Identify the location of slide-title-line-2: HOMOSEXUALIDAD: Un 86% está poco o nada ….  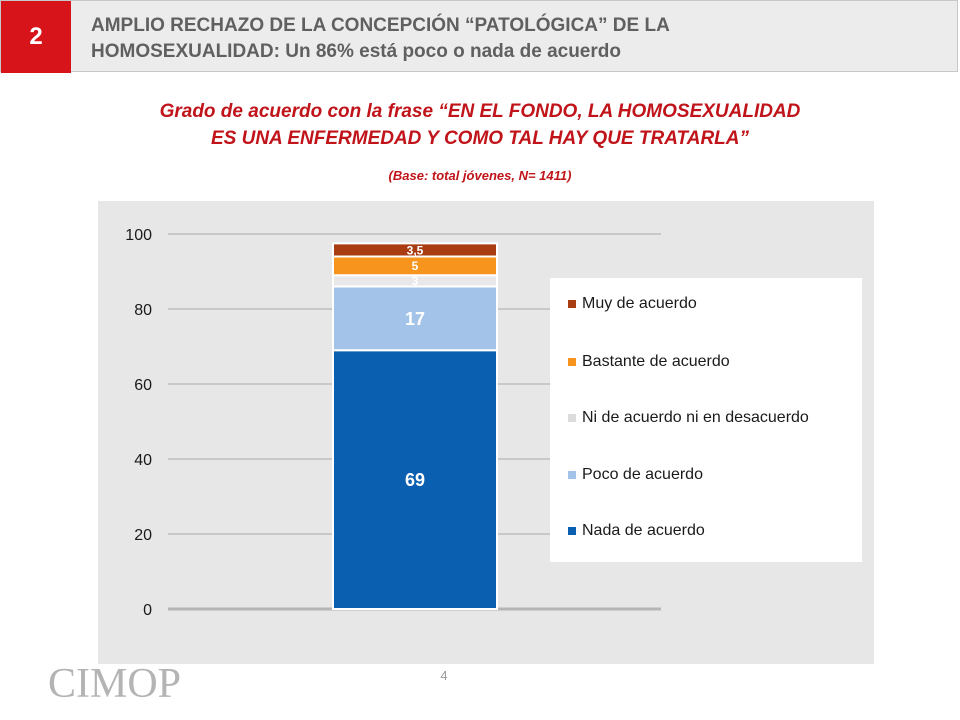
(356, 51).